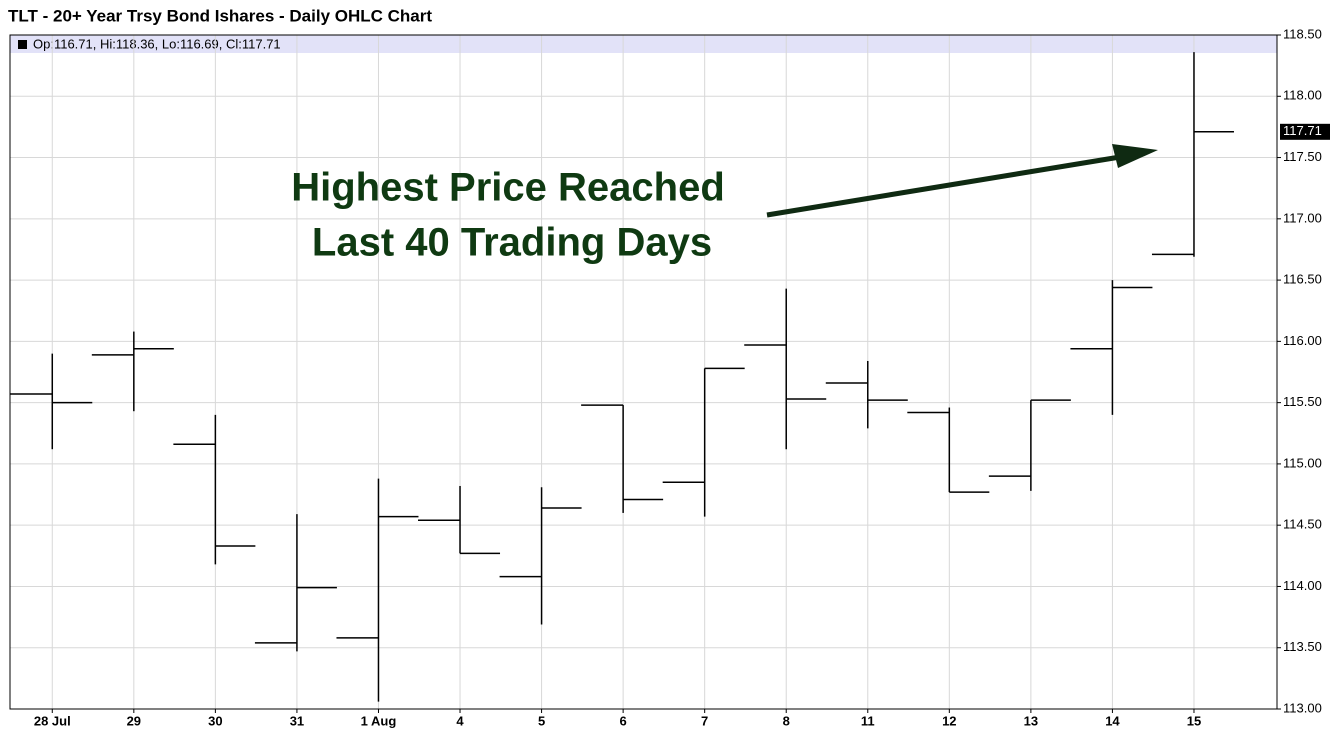 The width and height of the screenshot is (1343, 733). I want to click on y-tick-label: 116.50, so click(1302, 279).